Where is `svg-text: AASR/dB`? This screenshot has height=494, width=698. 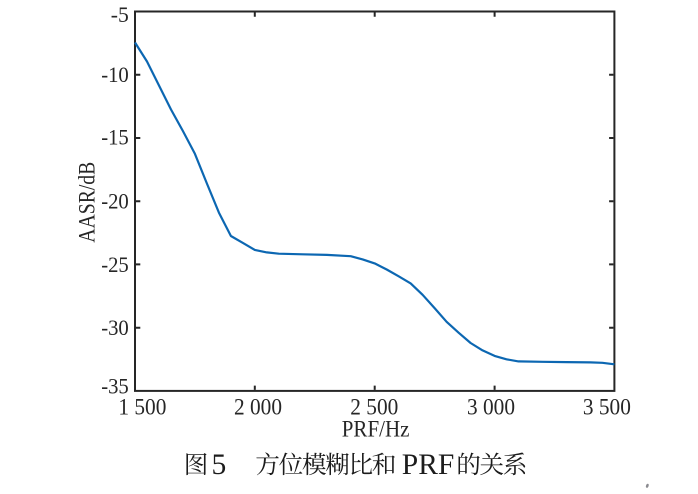 svg-text: AASR/dB is located at coordinates (86, 202).